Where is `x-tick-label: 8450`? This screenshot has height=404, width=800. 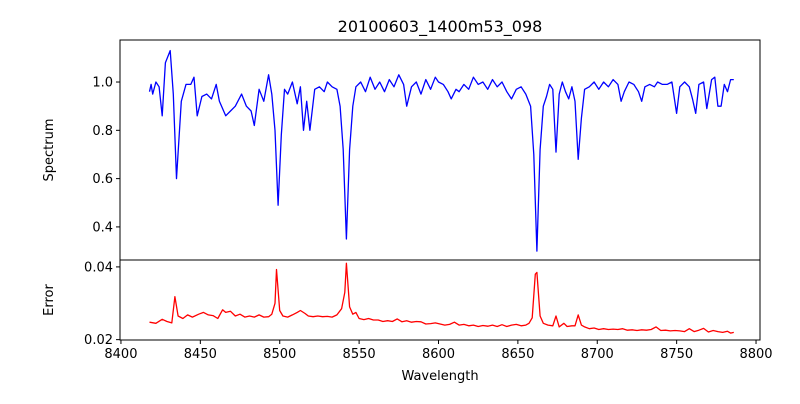
x-tick-label: 8450 is located at coordinates (200, 354).